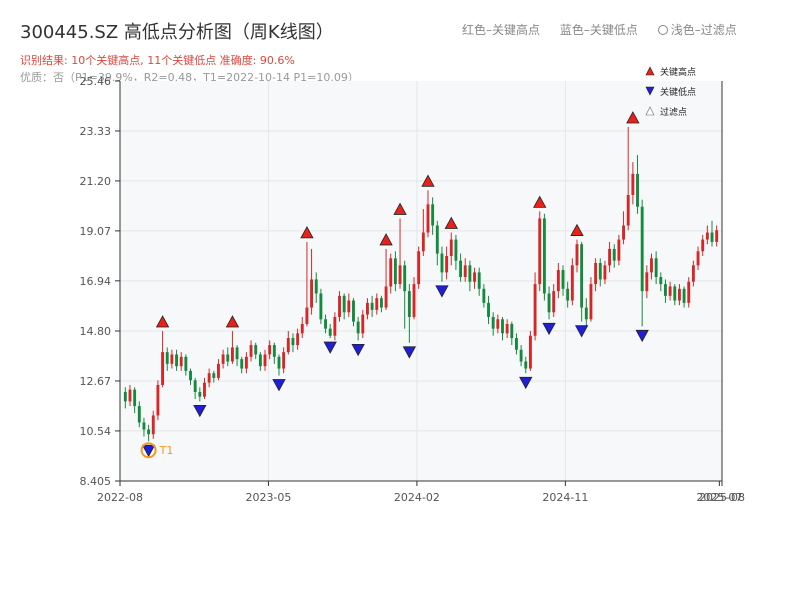 This screenshot has height=600, width=800. What do you see at coordinates (678, 92) in the screenshot?
I see `legend-low-label: 关键低点` at bounding box center [678, 92].